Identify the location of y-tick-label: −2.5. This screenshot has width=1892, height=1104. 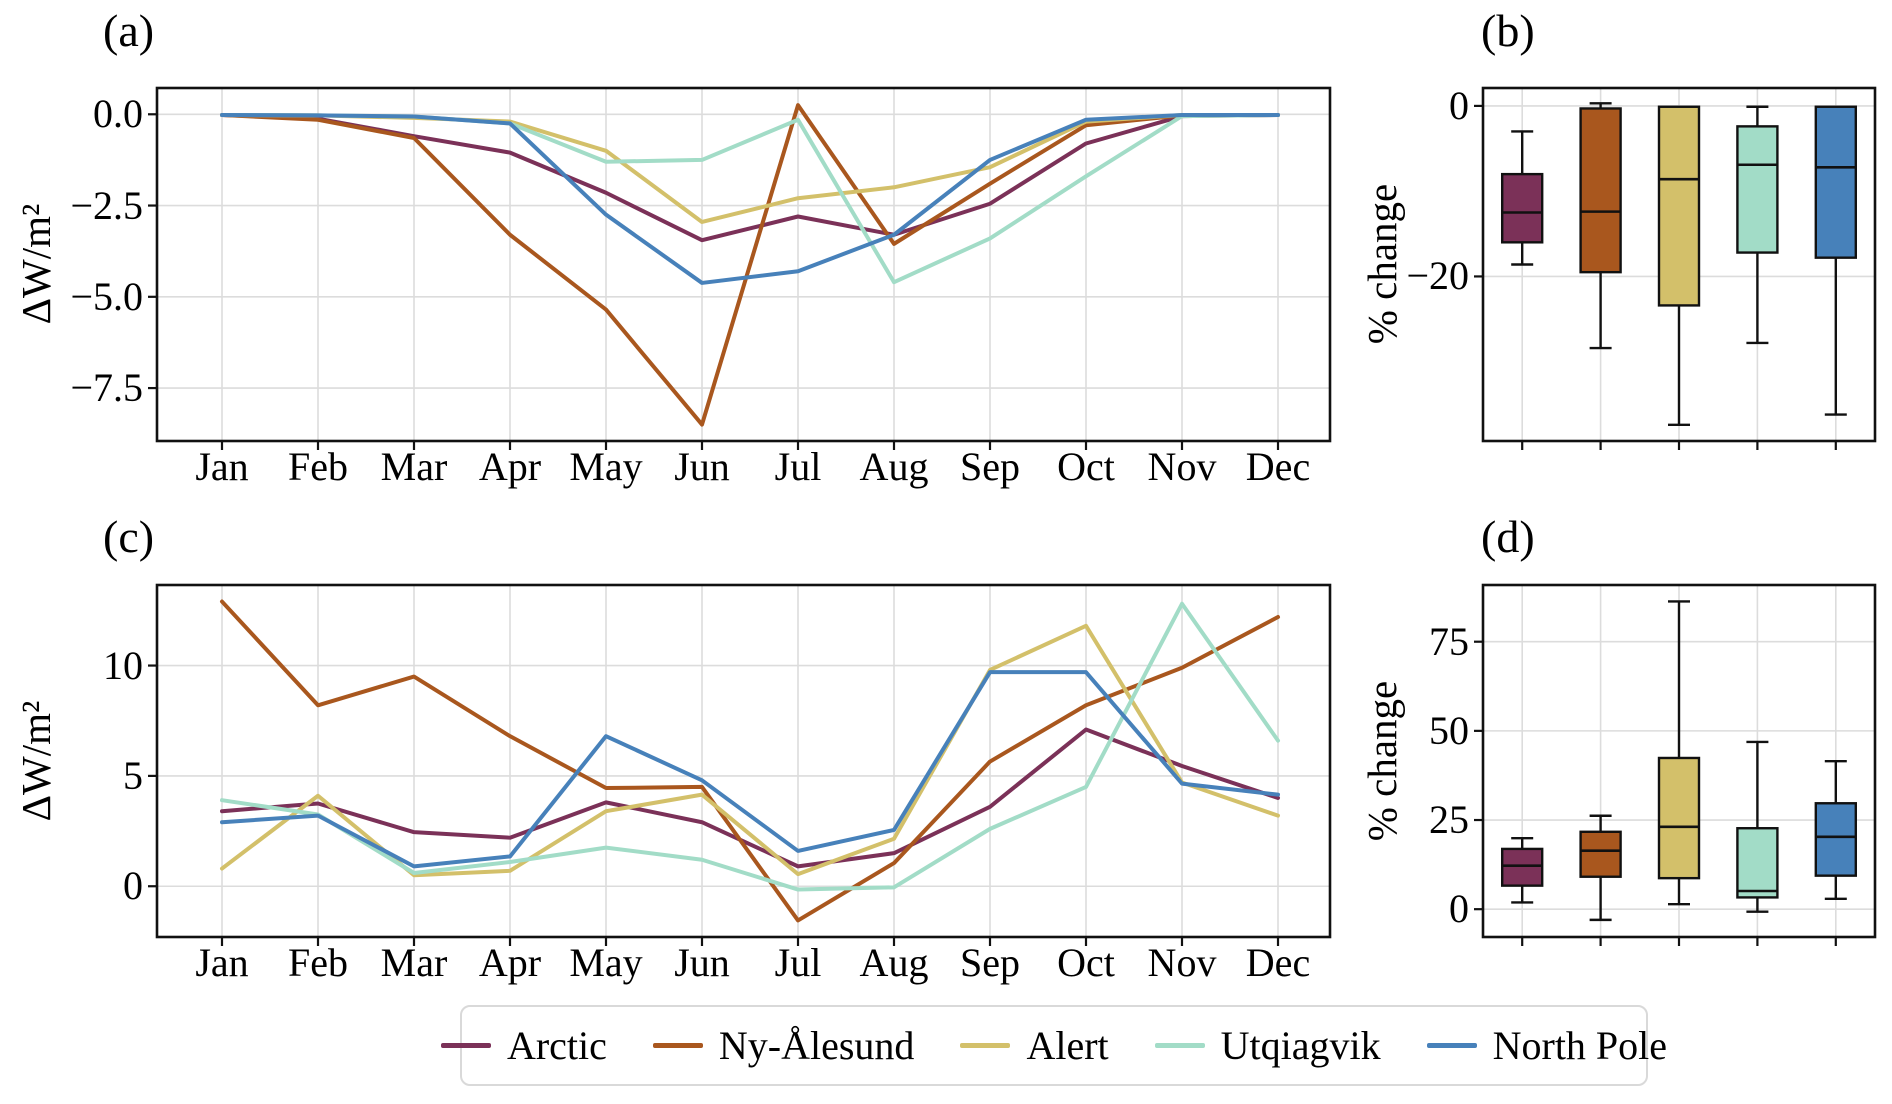
(106, 205).